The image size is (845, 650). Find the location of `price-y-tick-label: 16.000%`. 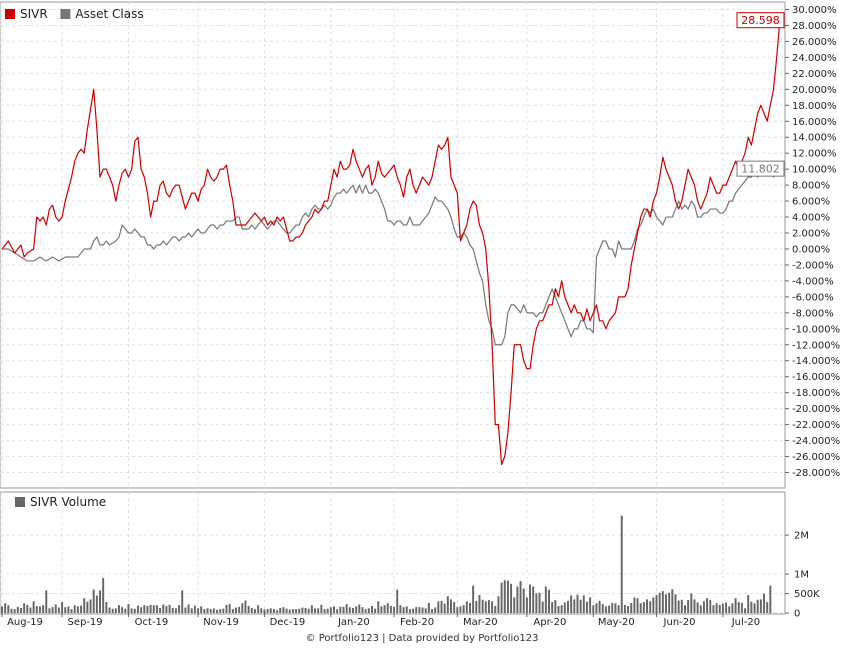

price-y-tick-label: 16.000% is located at coordinates (814, 122).